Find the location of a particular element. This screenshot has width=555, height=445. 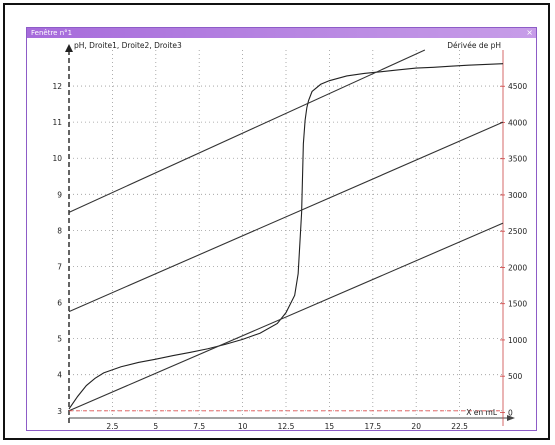

y2-tick-label: 2000 is located at coordinates (517, 267).